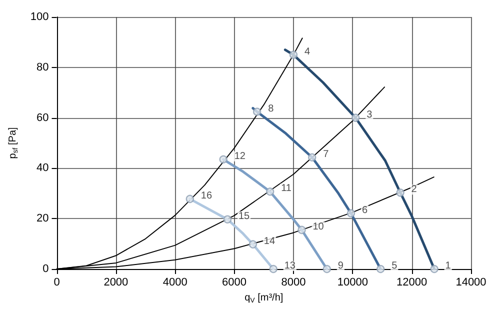  What do you see at coordinates (234, 282) in the screenshot?
I see `x-tick-label: 6000` at bounding box center [234, 282].